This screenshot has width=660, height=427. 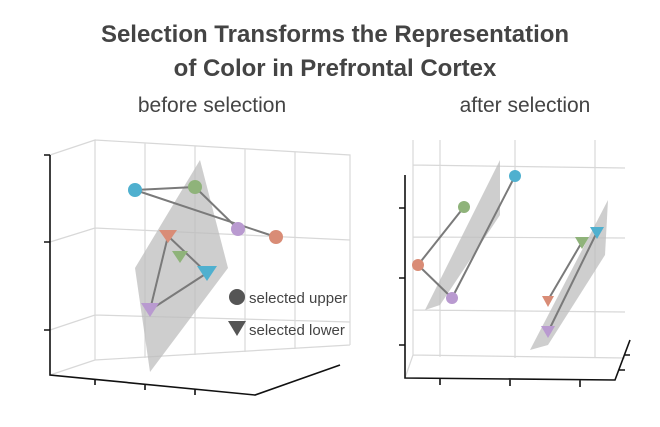 What do you see at coordinates (525, 105) in the screenshot?
I see `panel-label: after selection` at bounding box center [525, 105].